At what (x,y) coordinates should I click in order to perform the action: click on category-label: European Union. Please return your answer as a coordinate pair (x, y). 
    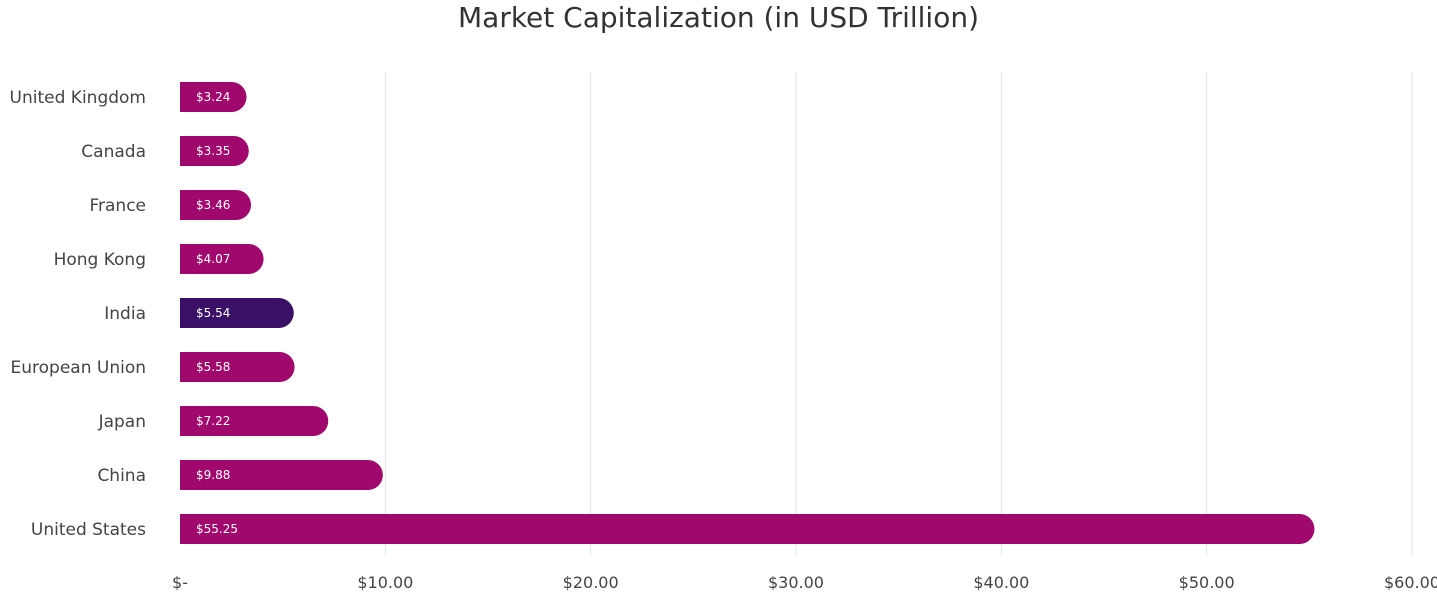
    Looking at the image, I should click on (79, 368).